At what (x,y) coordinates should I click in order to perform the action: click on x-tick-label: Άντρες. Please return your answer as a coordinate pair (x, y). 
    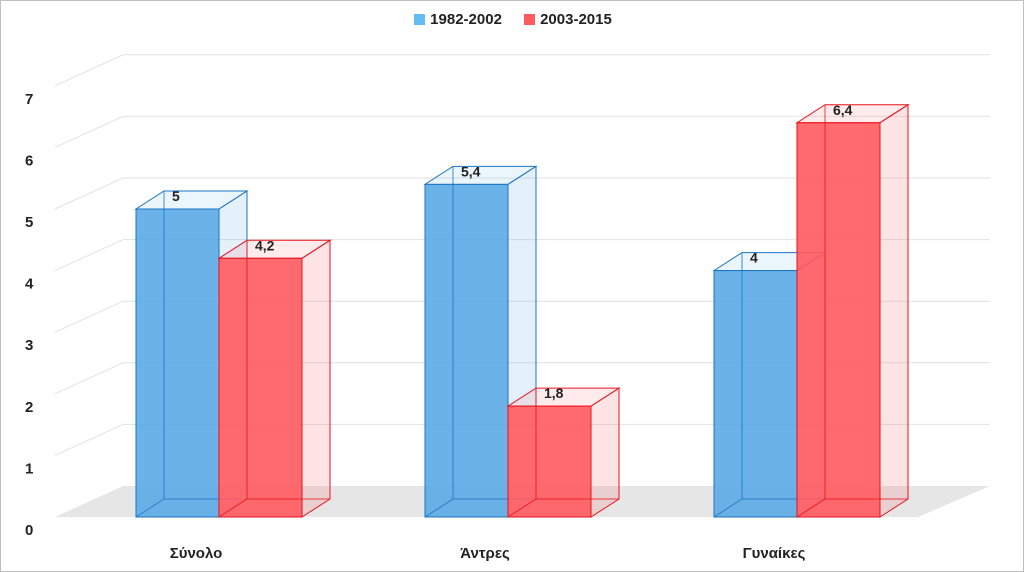
    Looking at the image, I should click on (485, 553).